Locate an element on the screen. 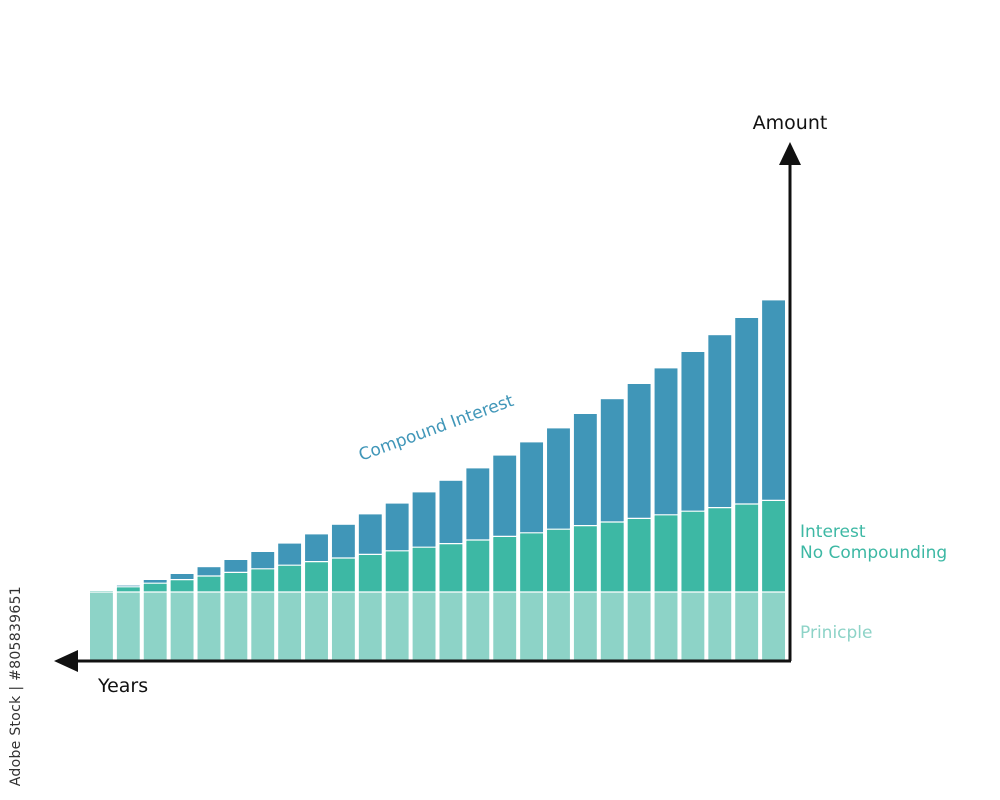 The height and width of the screenshot is (800, 1000). x-axis-title: Years is located at coordinates (122, 686).